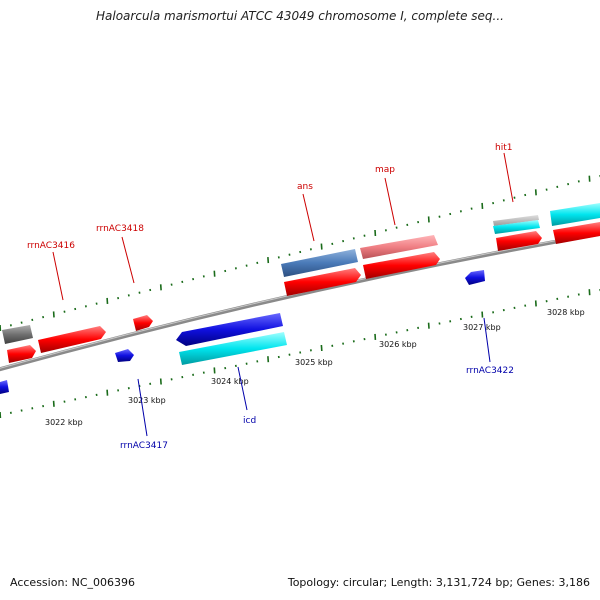  Describe the element at coordinates (385, 170) in the screenshot. I see `feature-label-map: map` at that location.